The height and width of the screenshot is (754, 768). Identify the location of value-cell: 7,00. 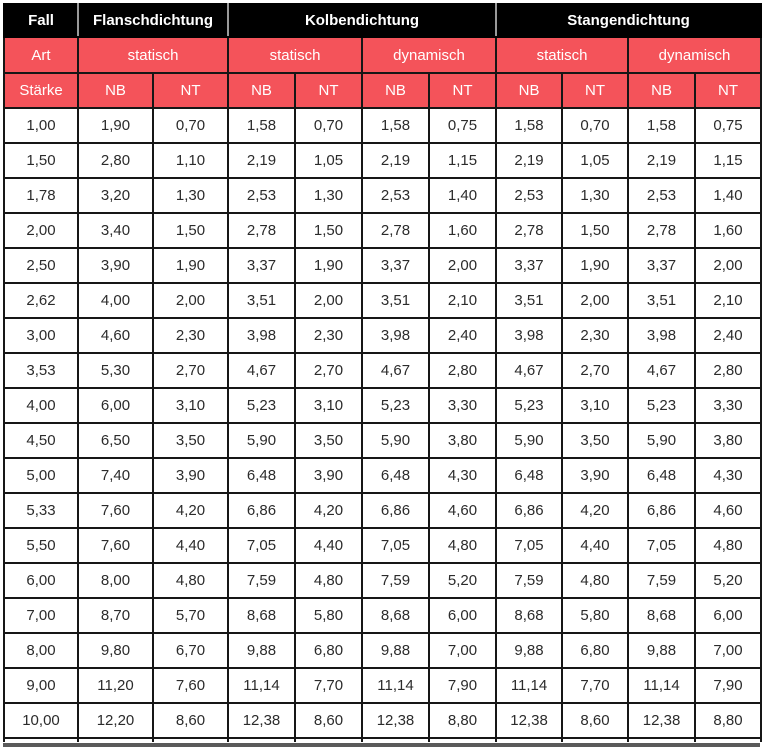
(462, 650).